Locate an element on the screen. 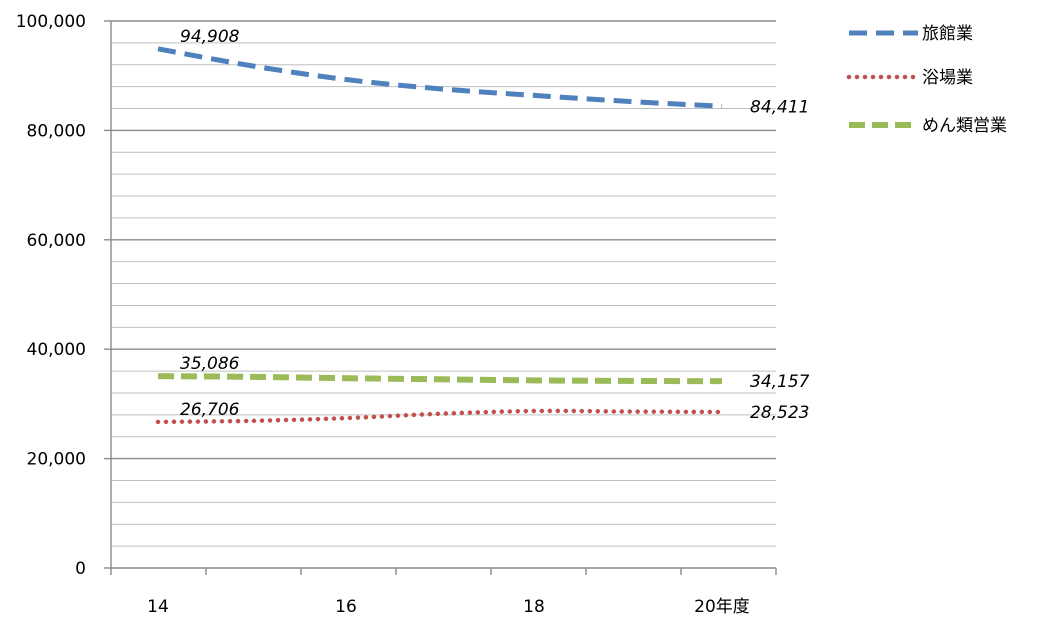 The height and width of the screenshot is (621, 1047). x-tick-label: 20年度 is located at coordinates (722, 607).